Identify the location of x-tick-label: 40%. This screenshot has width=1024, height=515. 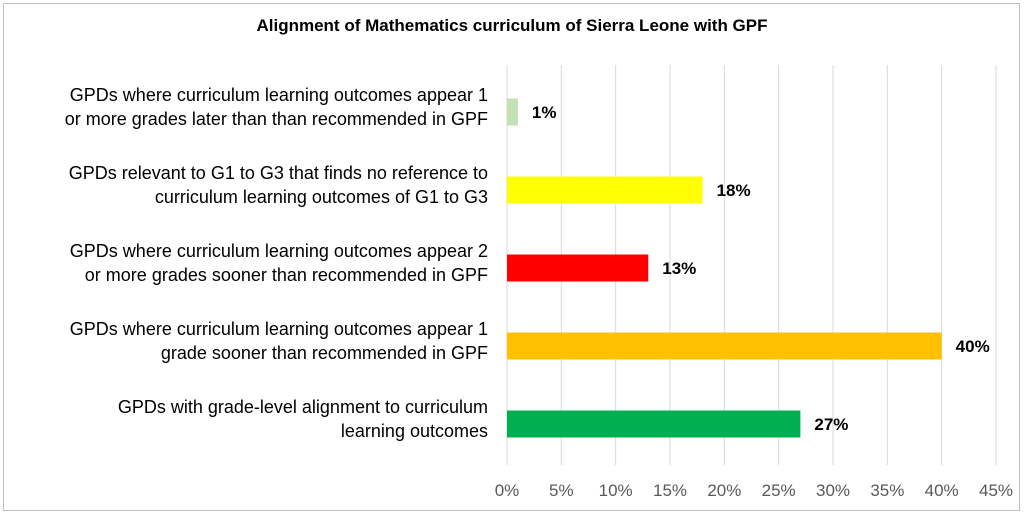
(942, 490).